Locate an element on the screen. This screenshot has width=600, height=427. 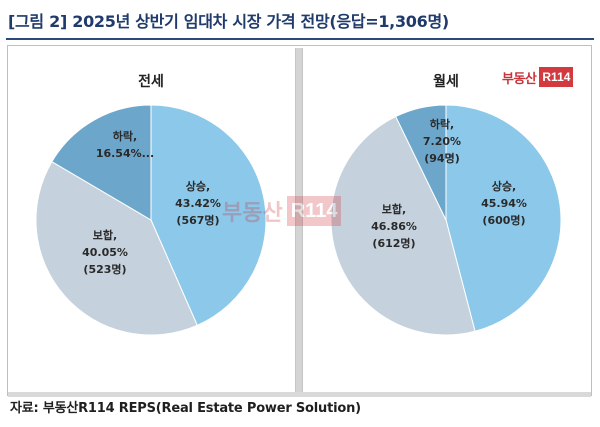
watermark-text: 부동산 is located at coordinates (252, 213).